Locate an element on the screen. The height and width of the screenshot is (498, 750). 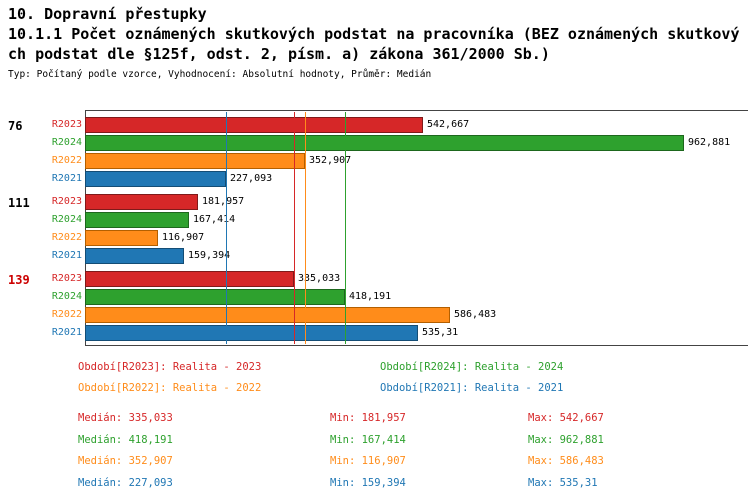
bar-value-label: 542,667 is located at coordinates (448, 124).